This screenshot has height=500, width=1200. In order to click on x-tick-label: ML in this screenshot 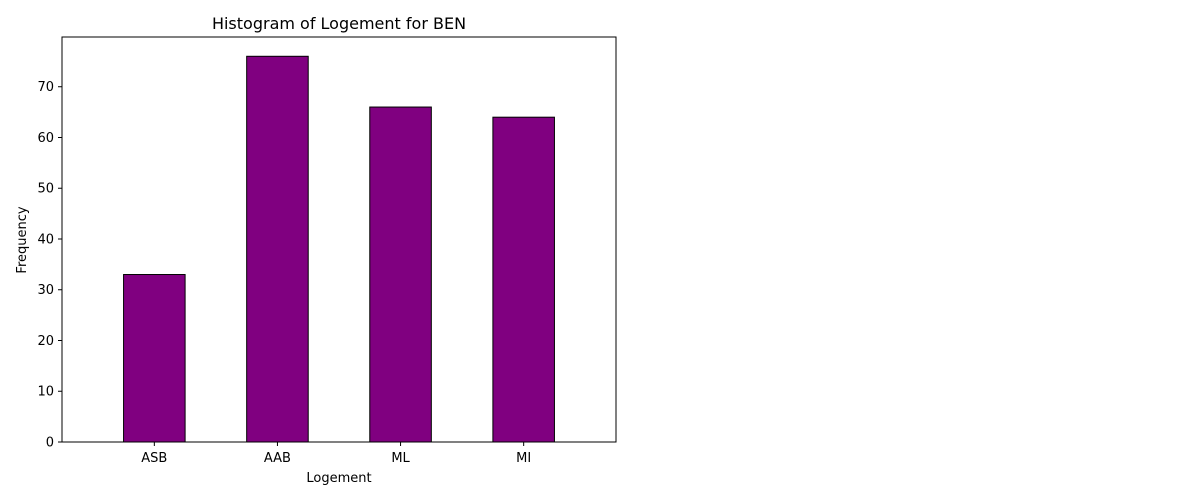, I will do `click(400, 458)`.